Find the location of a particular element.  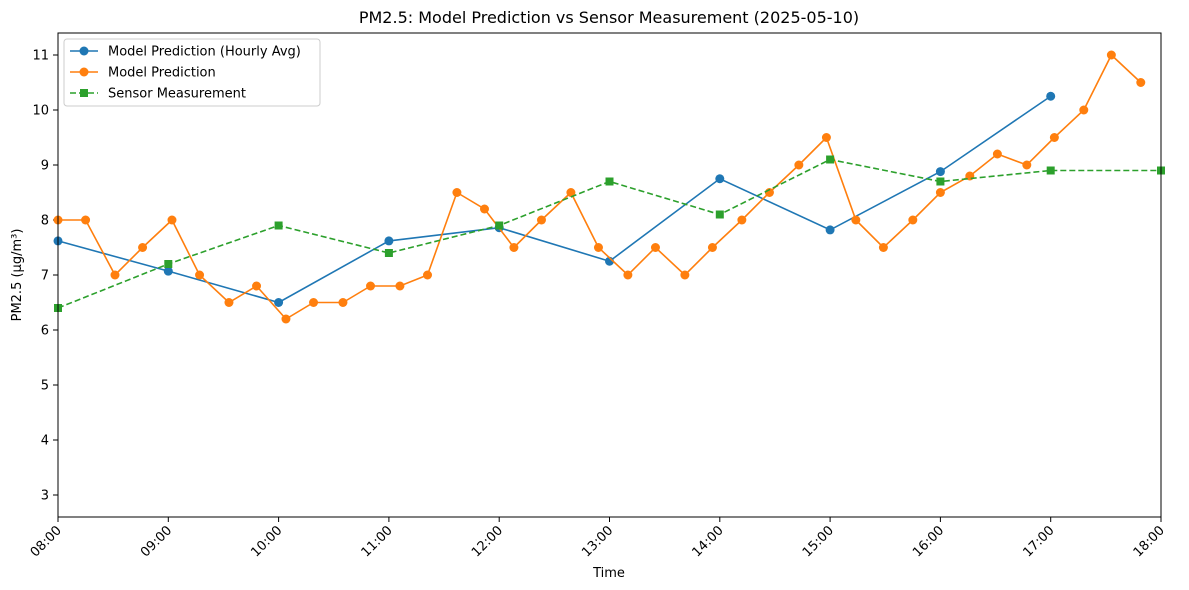

y-tick-label: 4 is located at coordinates (45, 441).